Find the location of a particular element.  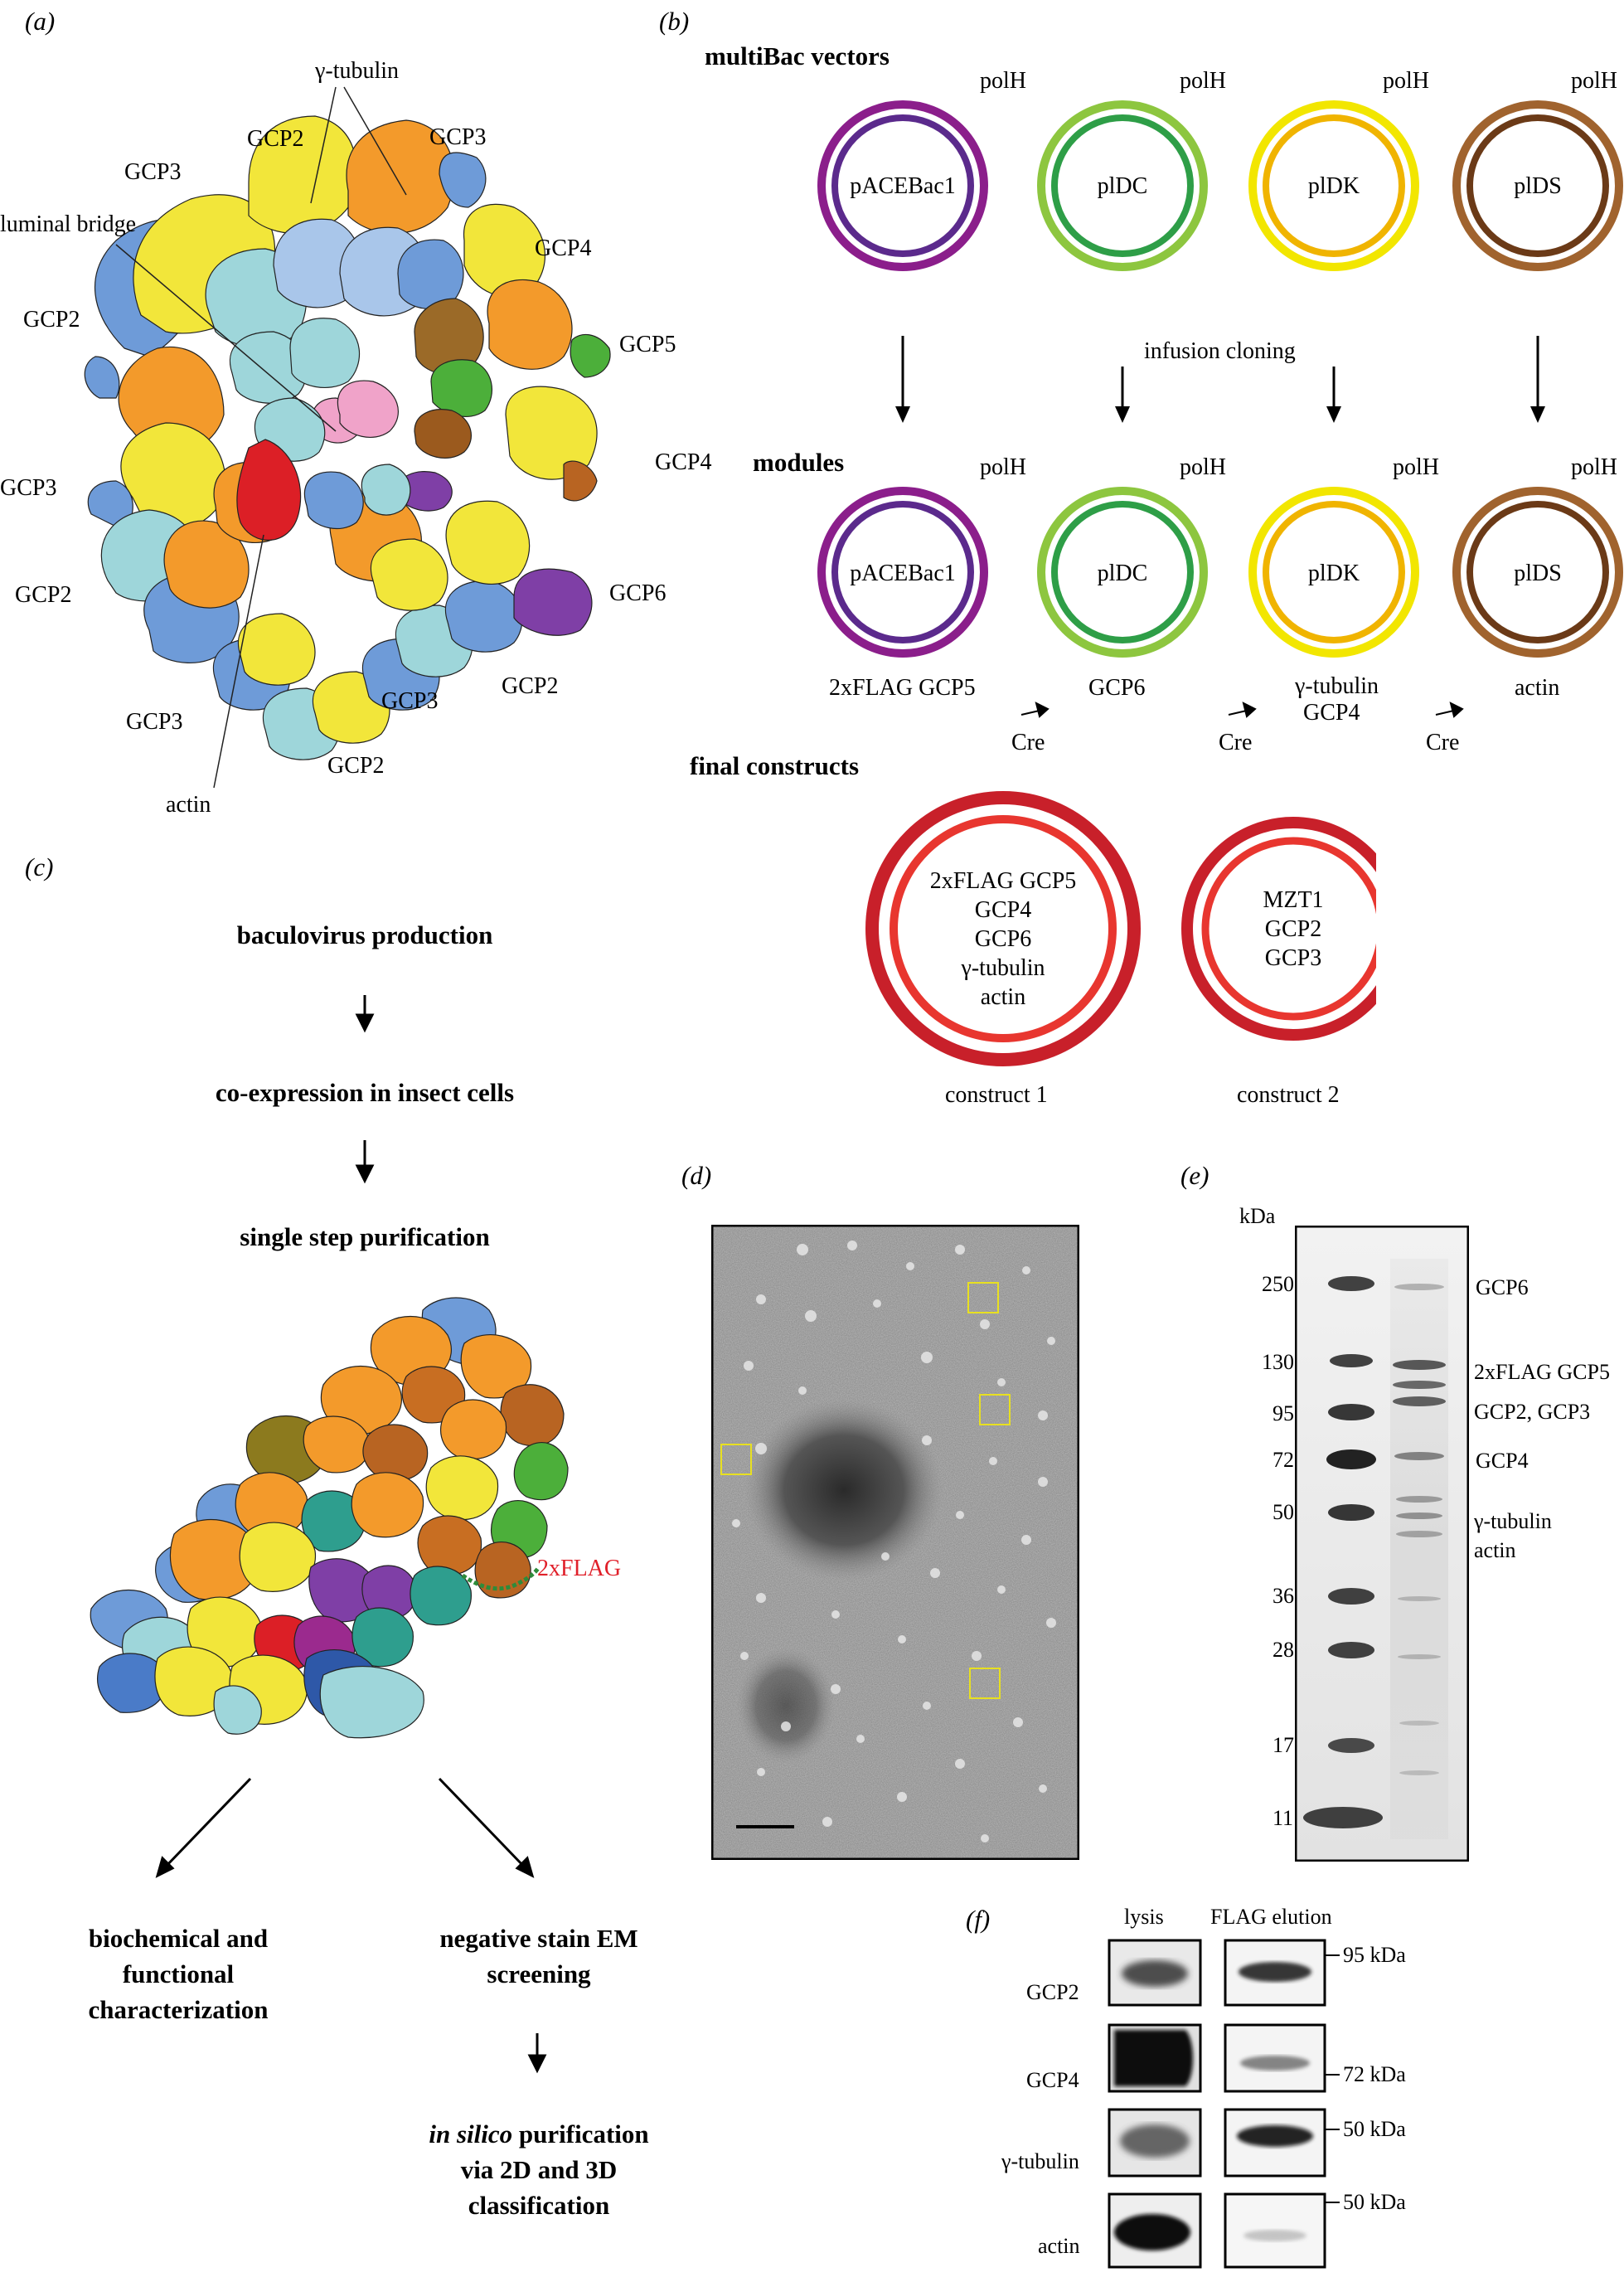

module-name-pacebac1: pACEBac1 is located at coordinates (903, 573).